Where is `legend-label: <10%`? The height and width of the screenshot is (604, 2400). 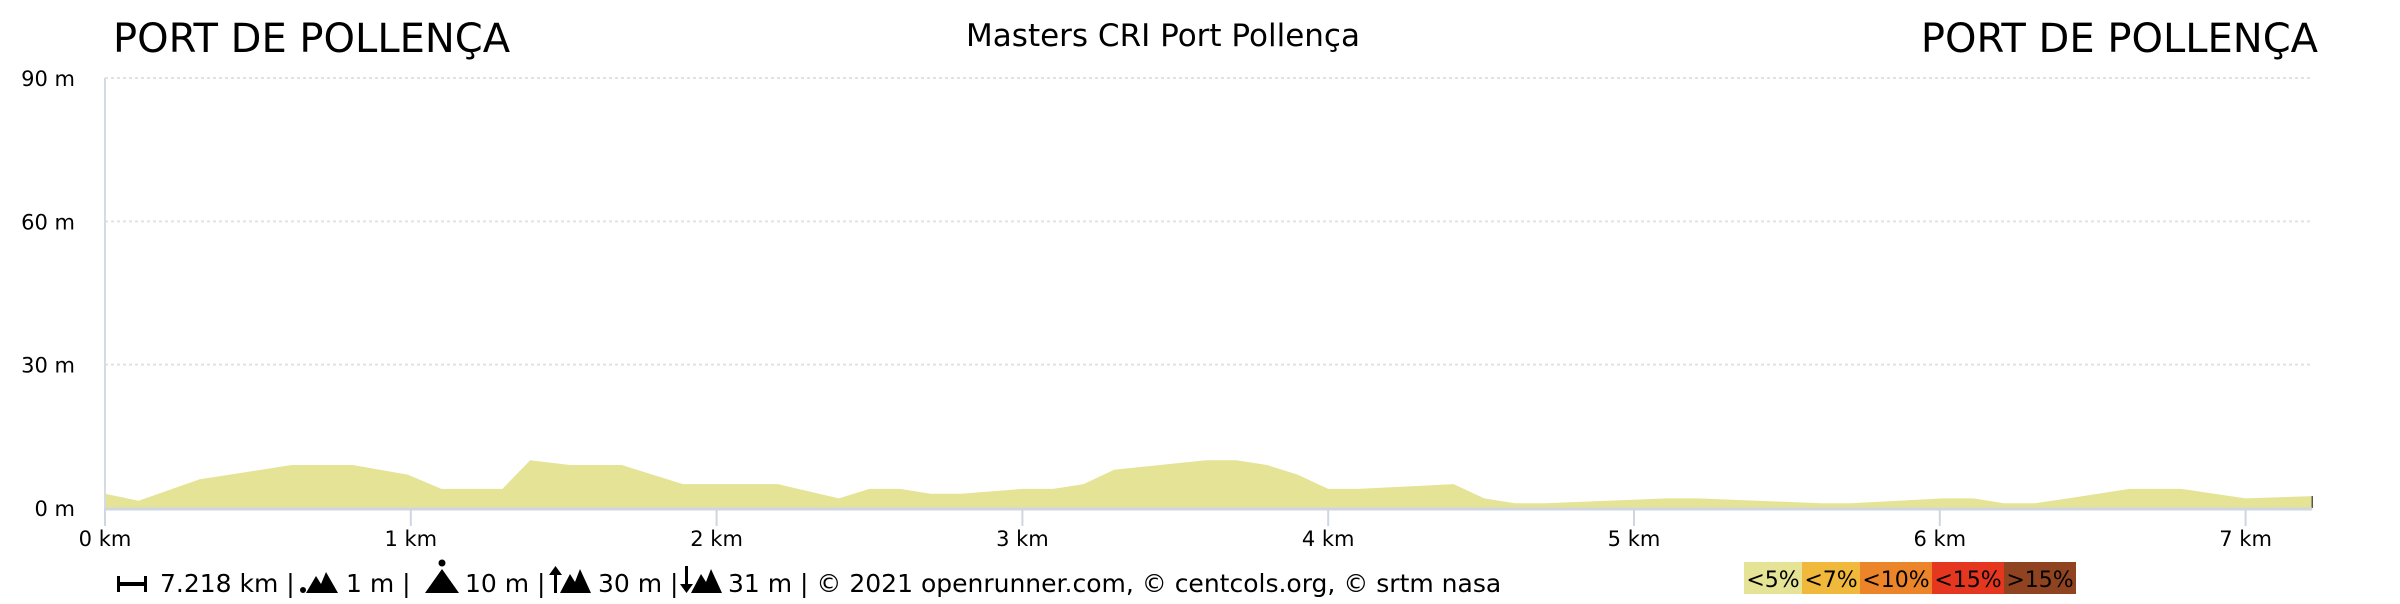
legend-label: <10% is located at coordinates (1895, 580).